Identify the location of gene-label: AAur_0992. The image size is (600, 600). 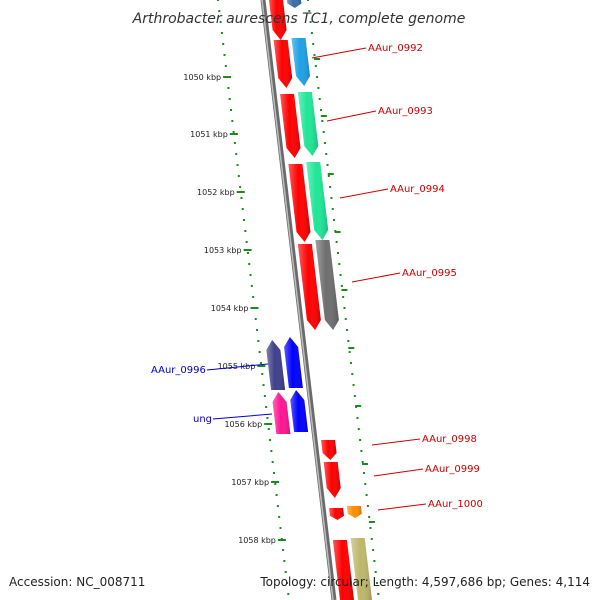
(395, 48).